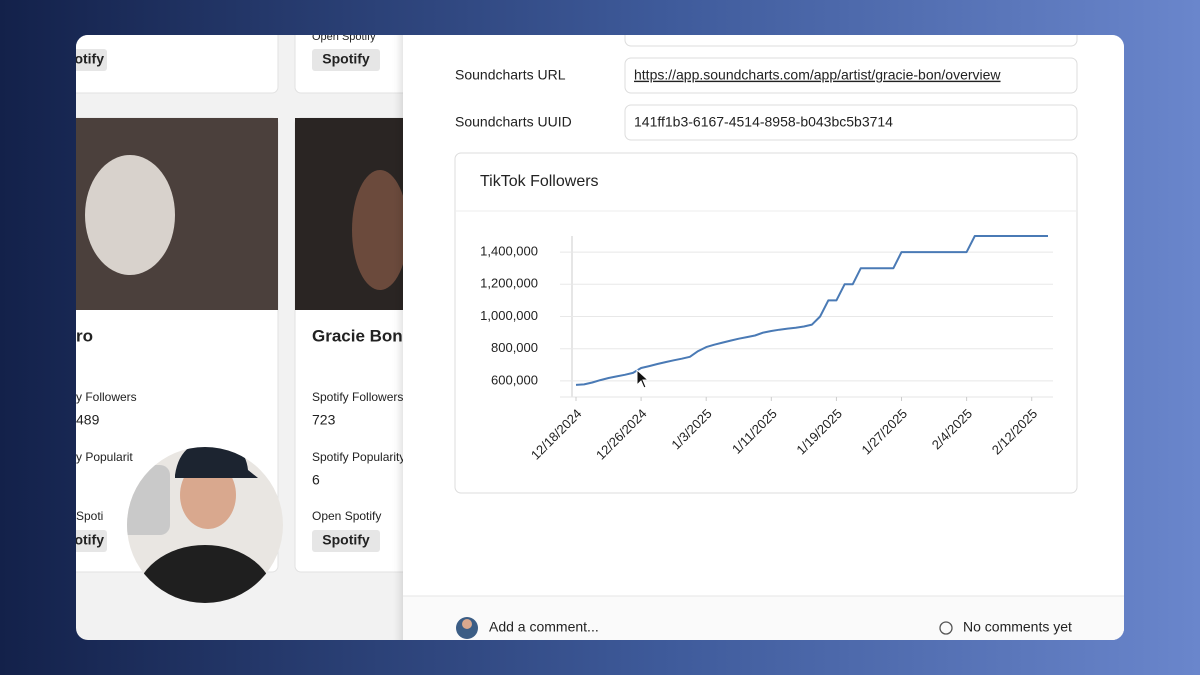 This screenshot has height=675, width=1200. Describe the element at coordinates (510, 75) in the screenshot. I see `field-label: Soundcharts URL` at that location.